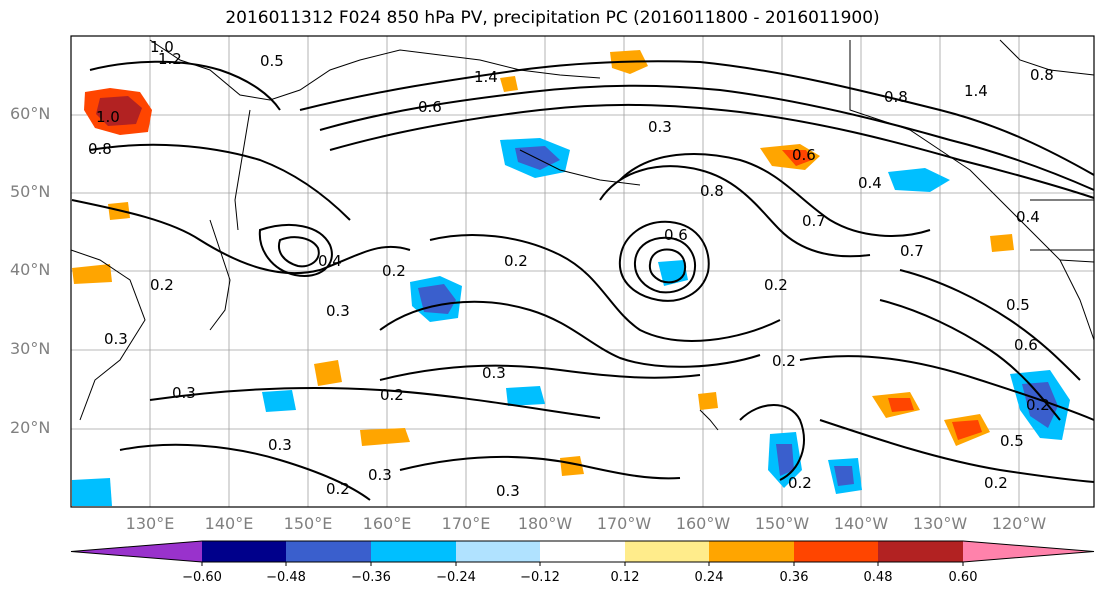  Describe the element at coordinates (963, 577) in the screenshot. I see `colorbar-tick-label: 0.60` at that location.